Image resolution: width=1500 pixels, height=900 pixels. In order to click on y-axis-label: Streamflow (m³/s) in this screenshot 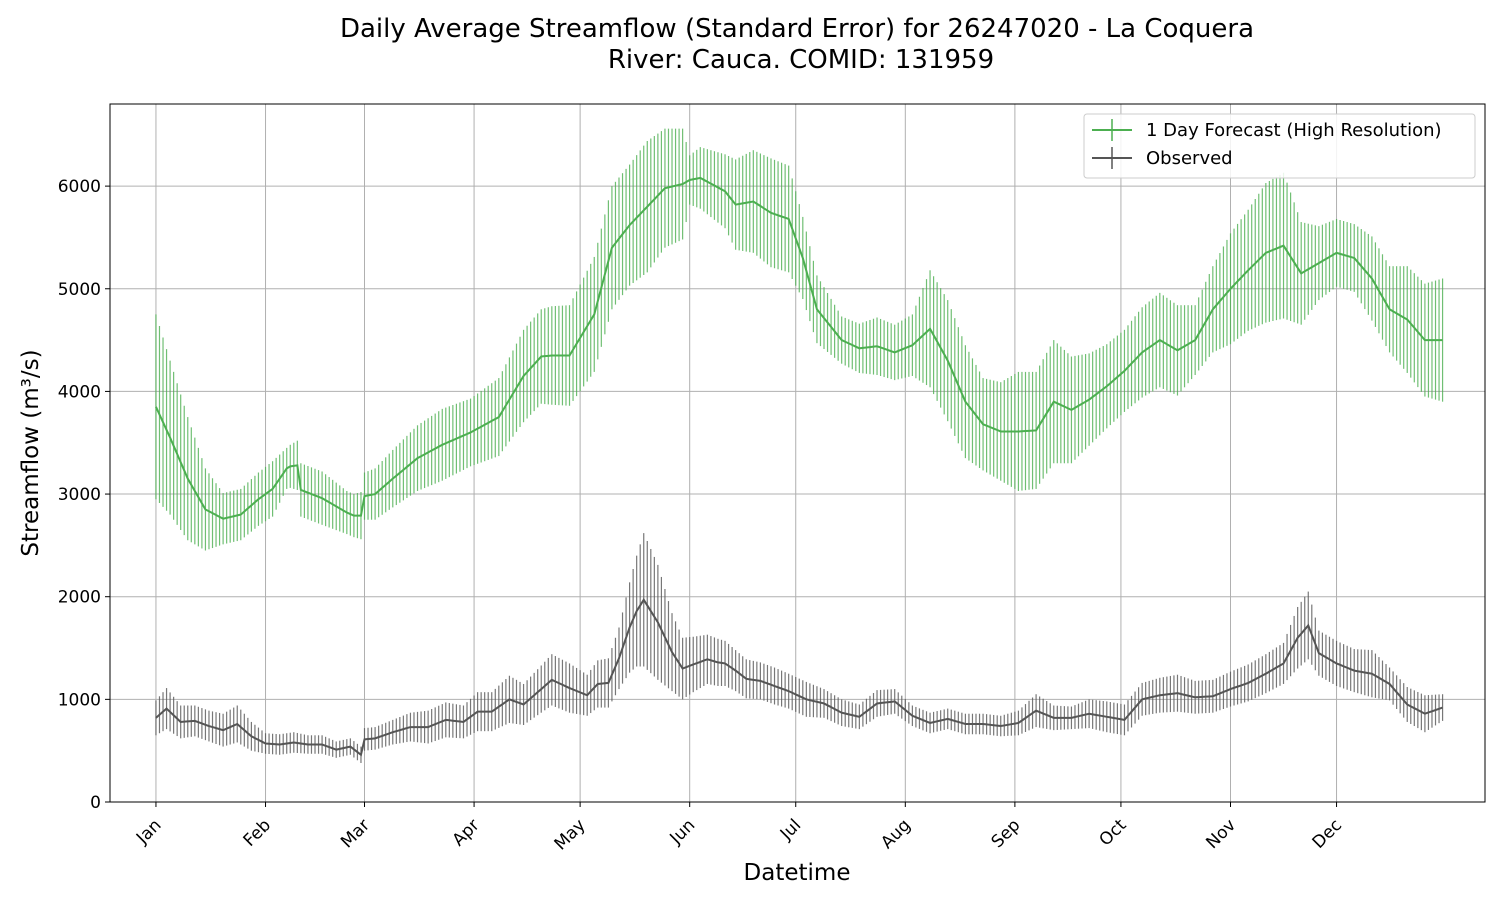, I will do `click(31, 452)`.